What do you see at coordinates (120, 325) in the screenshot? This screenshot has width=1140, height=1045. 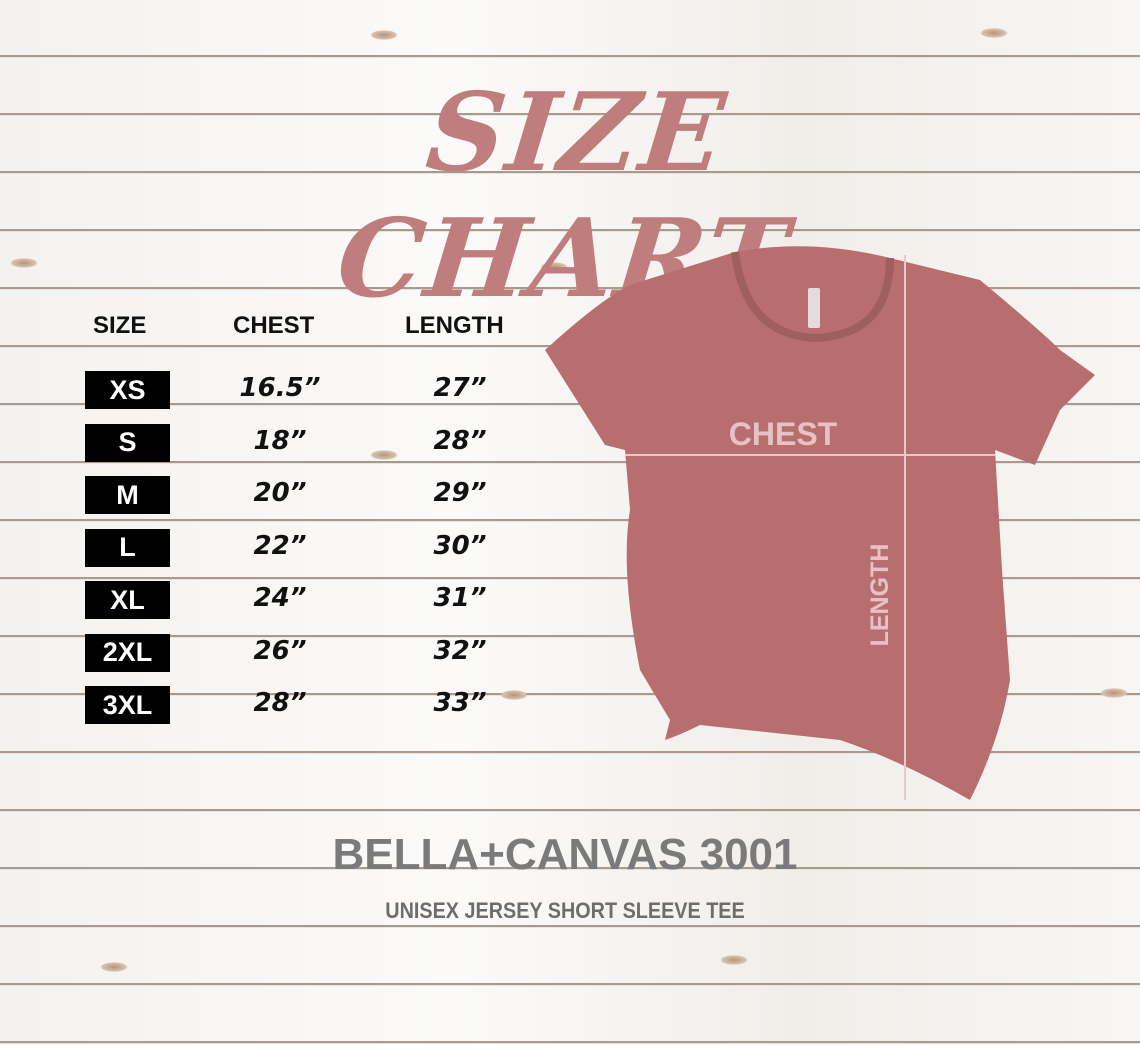 I see `header-size: SIZE` at bounding box center [120, 325].